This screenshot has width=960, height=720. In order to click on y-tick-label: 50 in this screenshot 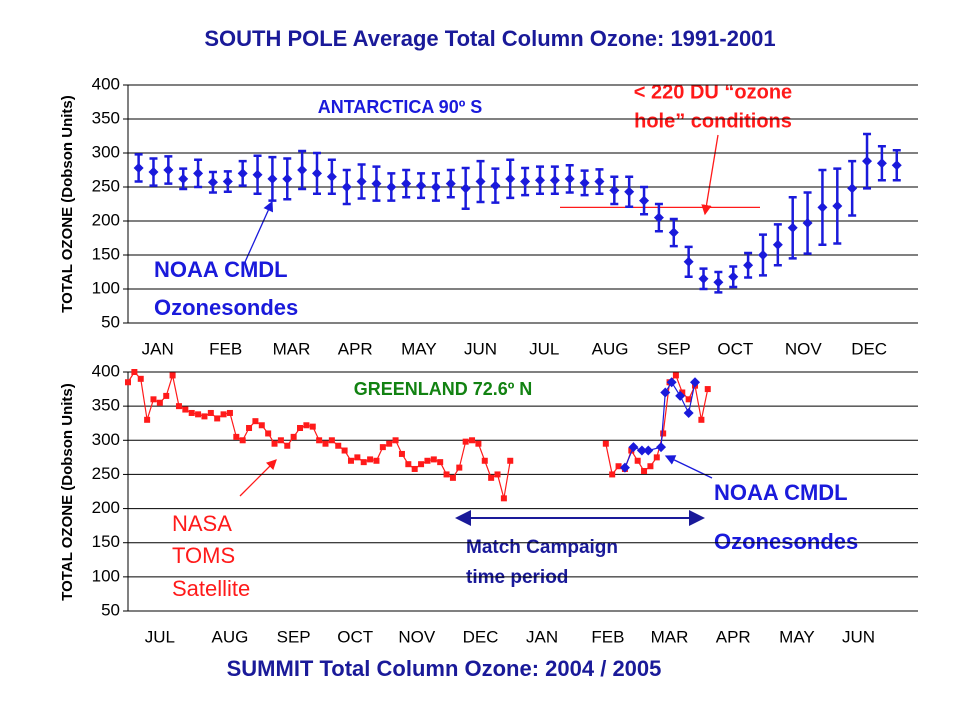, I will do `click(110, 321)`.